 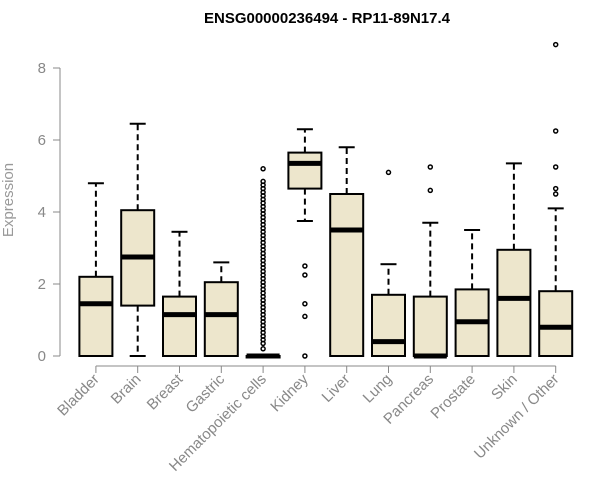 I want to click on x-tick-label: Breast, so click(x=165, y=391).